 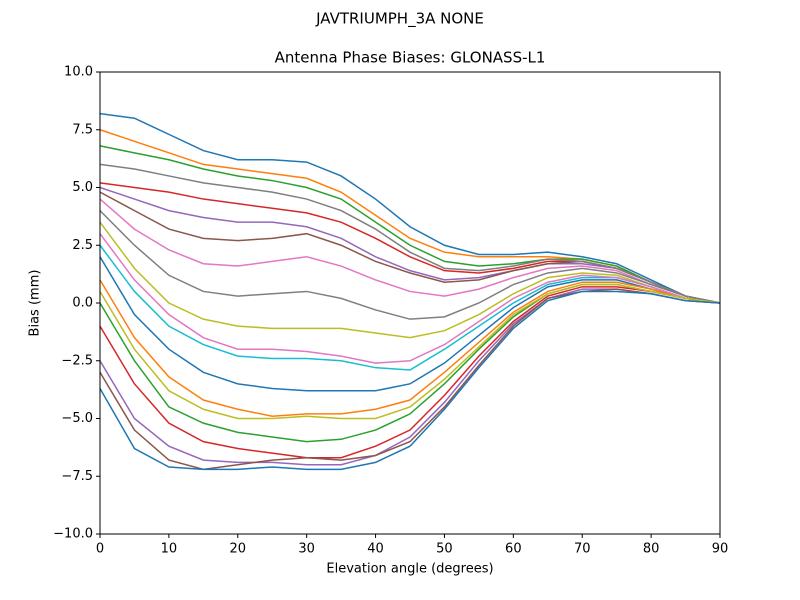 What do you see at coordinates (82, 129) in the screenshot?
I see `y-tick-label: 7.5` at bounding box center [82, 129].